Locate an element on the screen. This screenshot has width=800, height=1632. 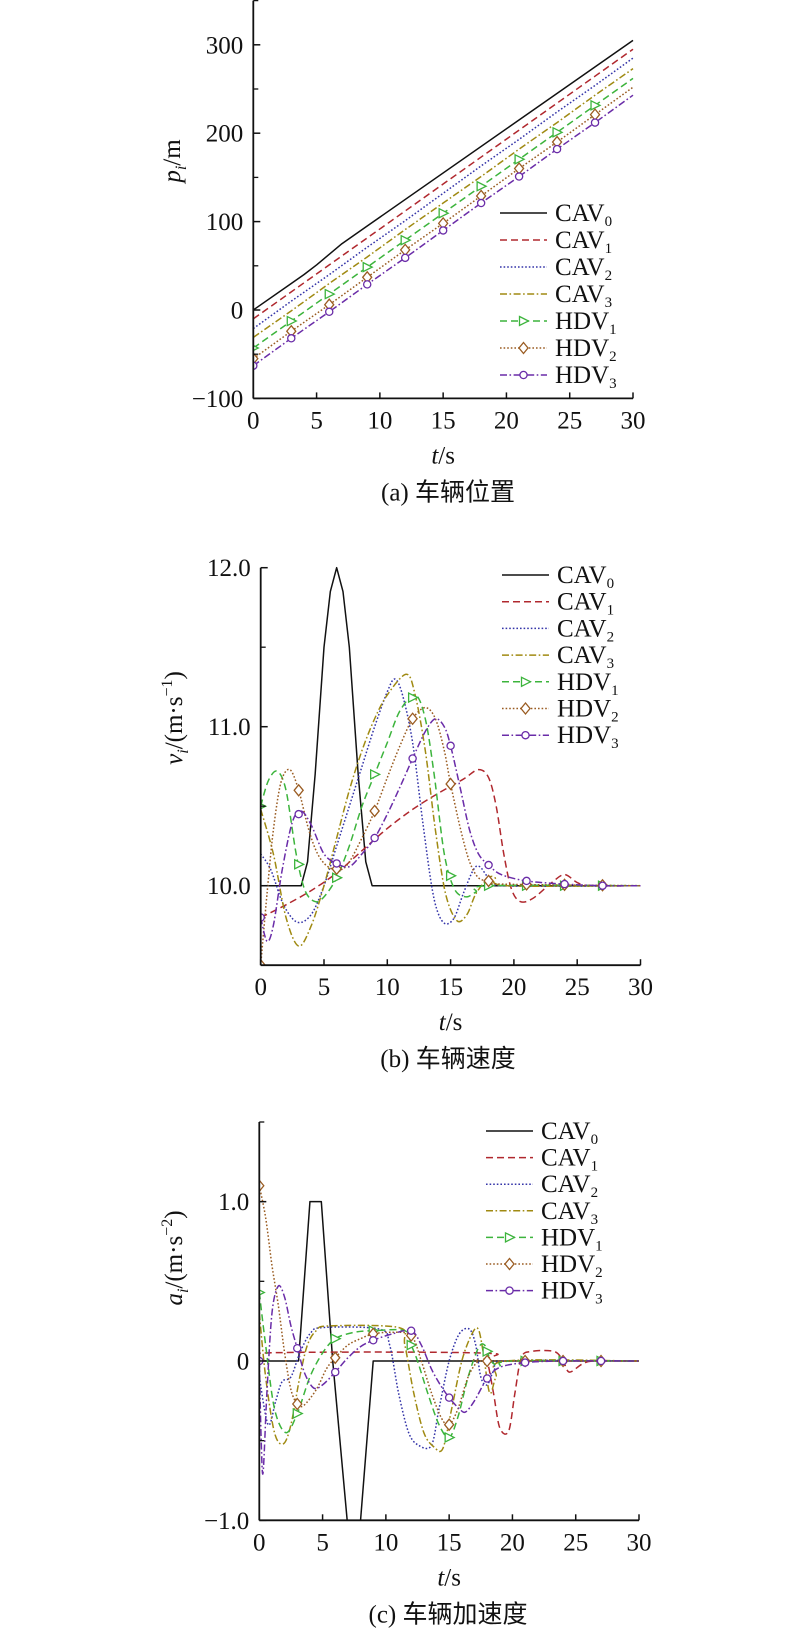
legend-item-HDV1: HDV1 is located at coordinates (544, 1239).